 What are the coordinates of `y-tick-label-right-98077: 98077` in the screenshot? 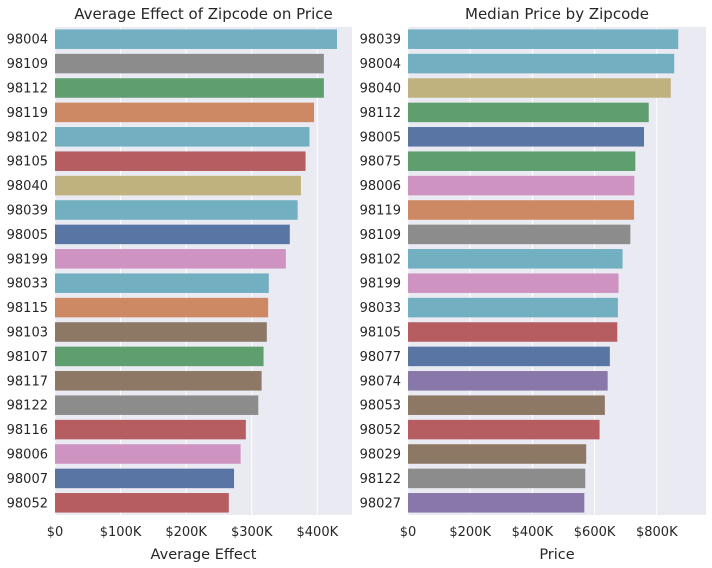 It's located at (380, 357).